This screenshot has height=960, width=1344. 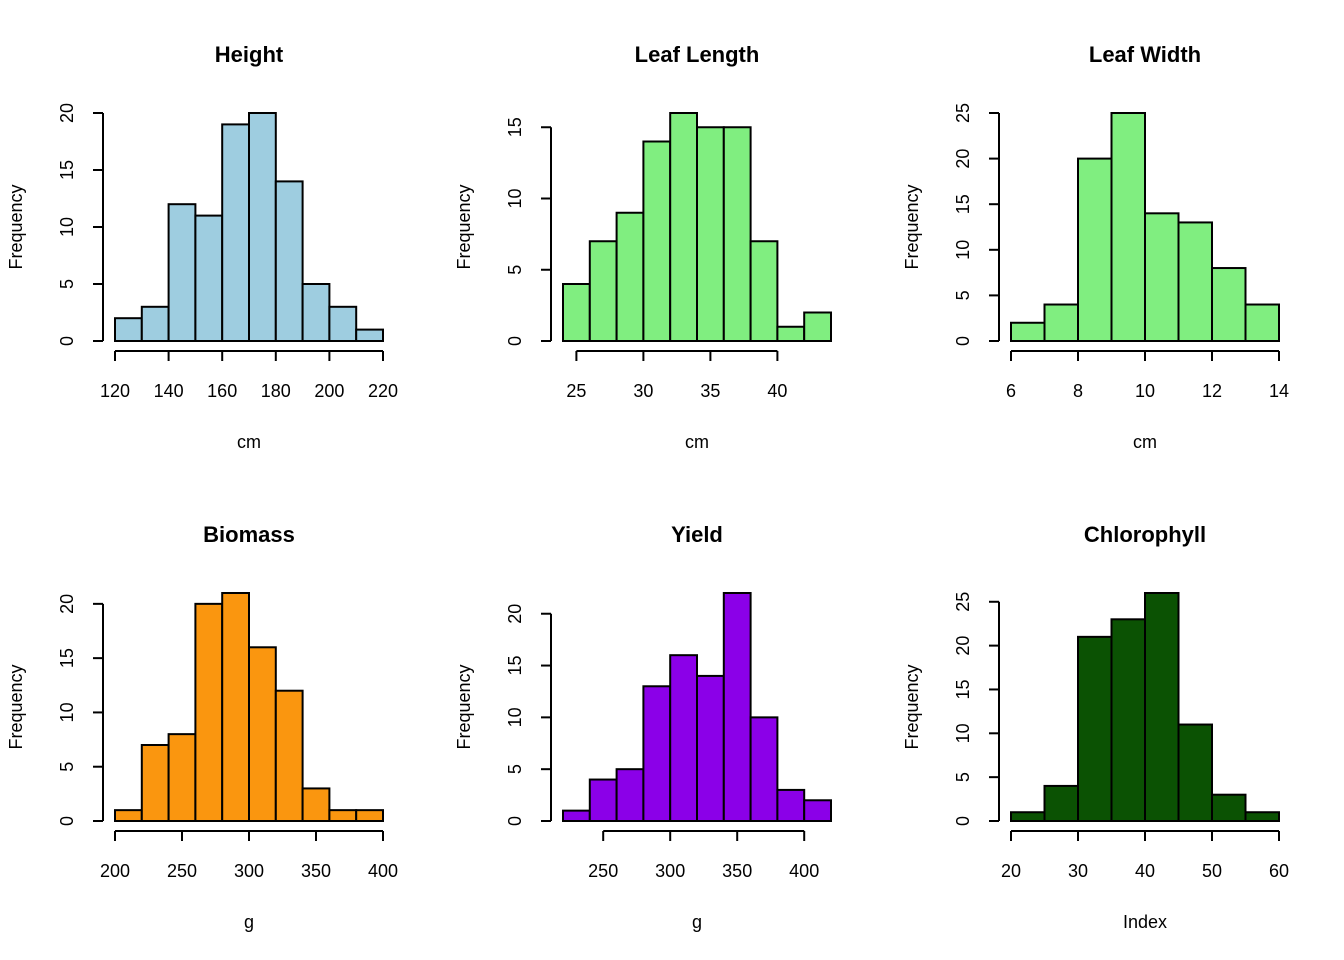 I want to click on histogram-panel-leaf-length: Leaf Length cm Frequency 25 30 35 40 0 5 10 15, so click(x=643, y=247).